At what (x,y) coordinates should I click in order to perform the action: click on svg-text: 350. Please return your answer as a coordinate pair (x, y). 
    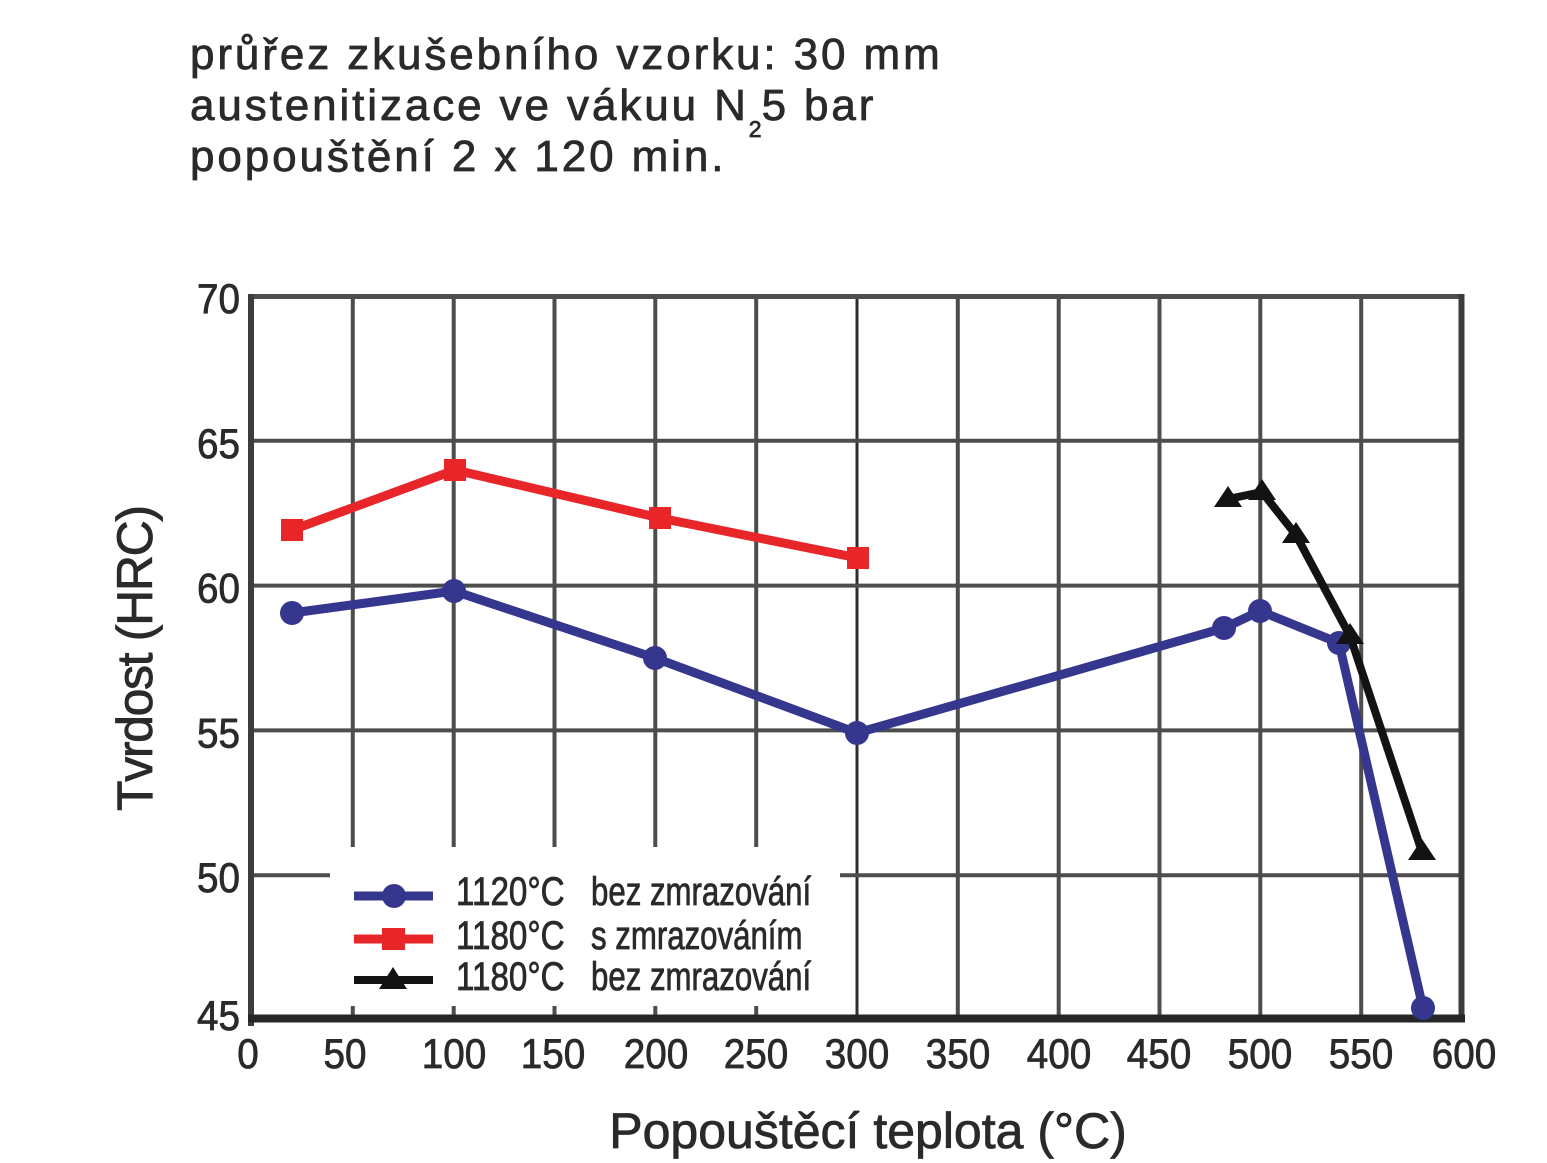
    Looking at the image, I should click on (958, 1053).